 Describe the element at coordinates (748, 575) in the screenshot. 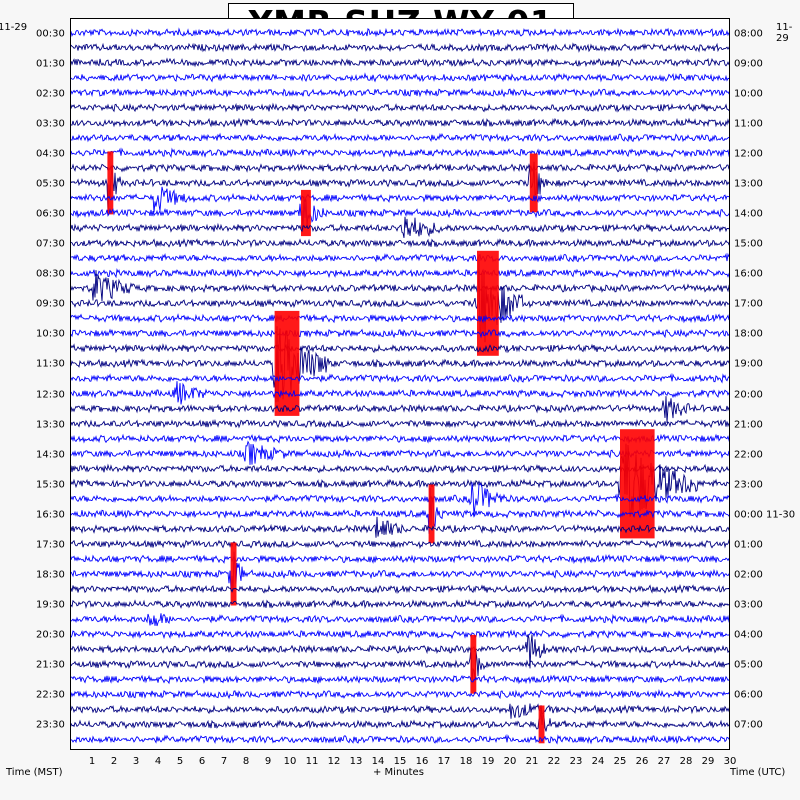

I see `right-time-label: 02:00` at that location.